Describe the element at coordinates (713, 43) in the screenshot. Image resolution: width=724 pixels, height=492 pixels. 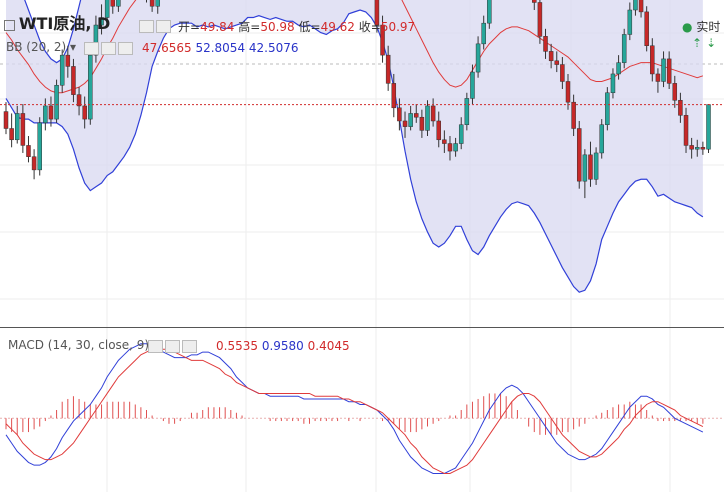
I see `arrow-down-icon: ⇣` at that location.